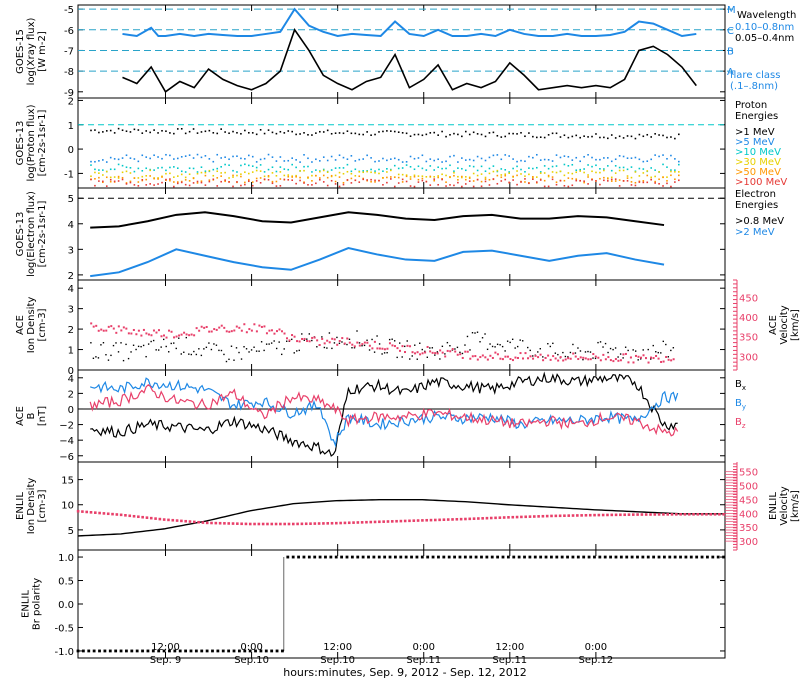 Image resolution: width=800 pixels, height=680 pixels. Describe the element at coordinates (740, 423) in the screenshot. I see `legend-item: Bz` at that location.